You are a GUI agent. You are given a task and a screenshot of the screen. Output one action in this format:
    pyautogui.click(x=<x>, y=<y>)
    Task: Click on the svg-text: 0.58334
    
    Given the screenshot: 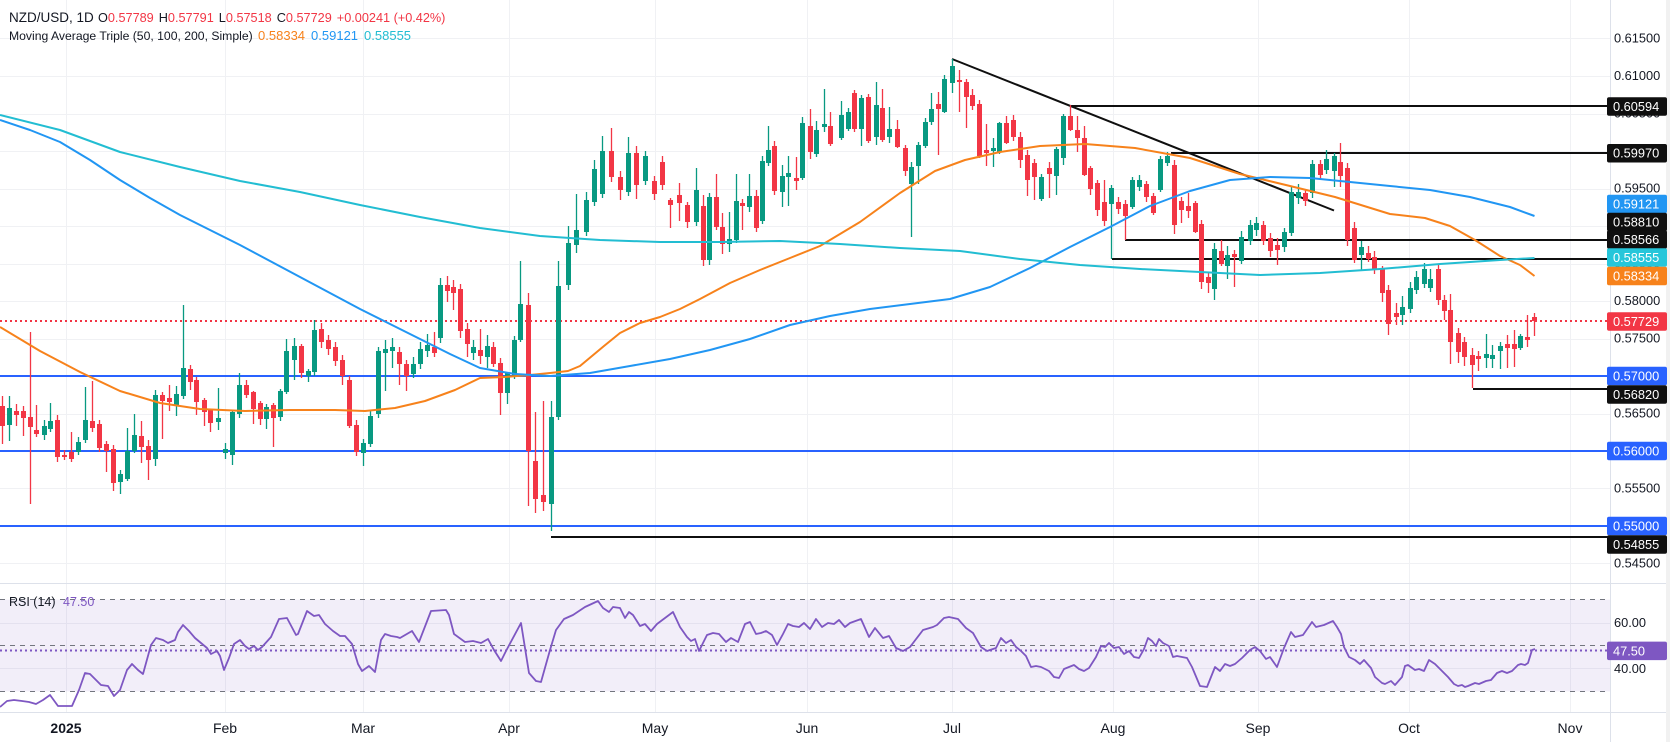 What is the action you would take?
    pyautogui.click(x=1636, y=275)
    